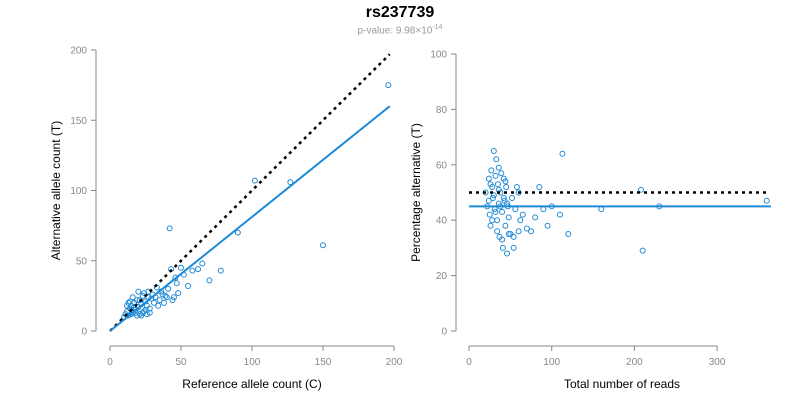 The image size is (800, 400). What do you see at coordinates (181, 362) in the screenshot?
I see `left-x-tick-label: 50` at bounding box center [181, 362].